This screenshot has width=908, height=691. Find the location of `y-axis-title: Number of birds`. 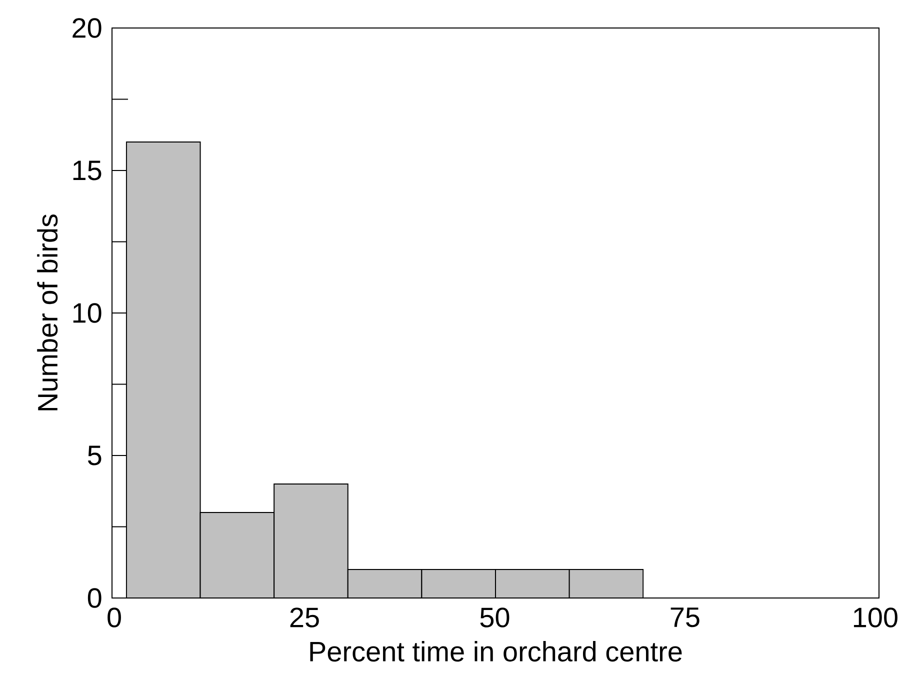

y-axis-title: Number of birds is located at coordinates (47, 312).